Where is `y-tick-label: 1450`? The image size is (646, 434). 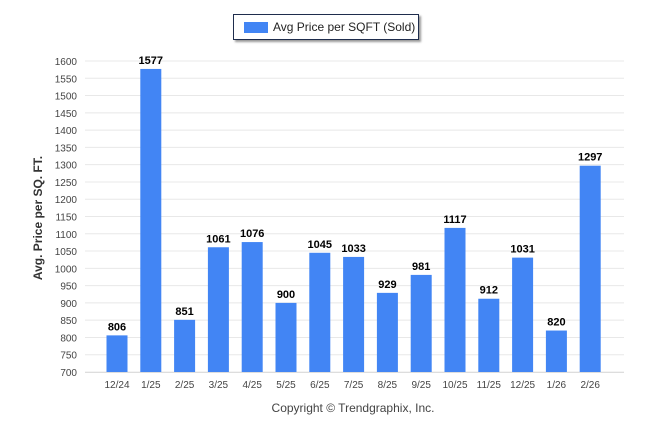 y-tick-label: 1450 is located at coordinates (66, 114).